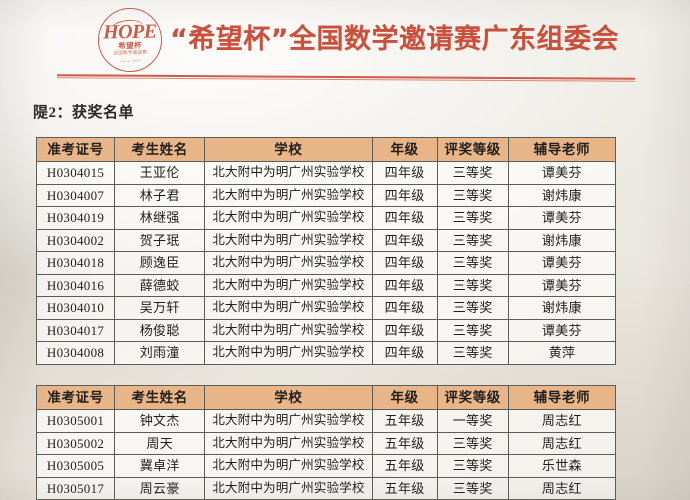 The image size is (690, 500). I want to click on page-title: “希望杯”全国数学邀请赛广东组委会, so click(394, 39).